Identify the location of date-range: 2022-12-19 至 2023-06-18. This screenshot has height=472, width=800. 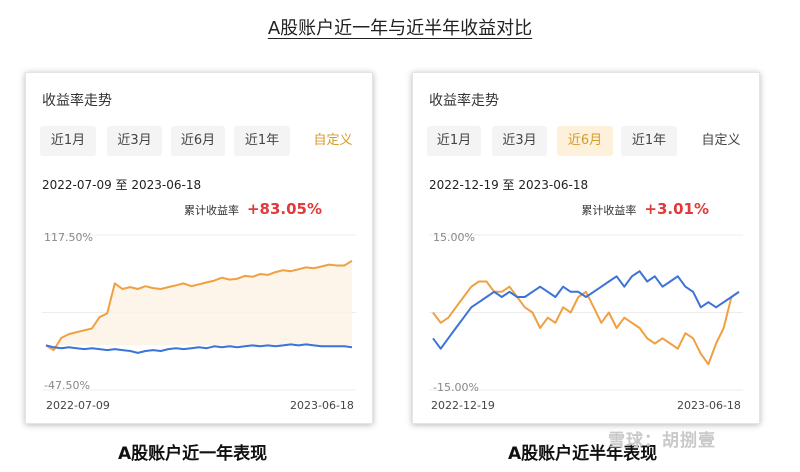
(509, 185).